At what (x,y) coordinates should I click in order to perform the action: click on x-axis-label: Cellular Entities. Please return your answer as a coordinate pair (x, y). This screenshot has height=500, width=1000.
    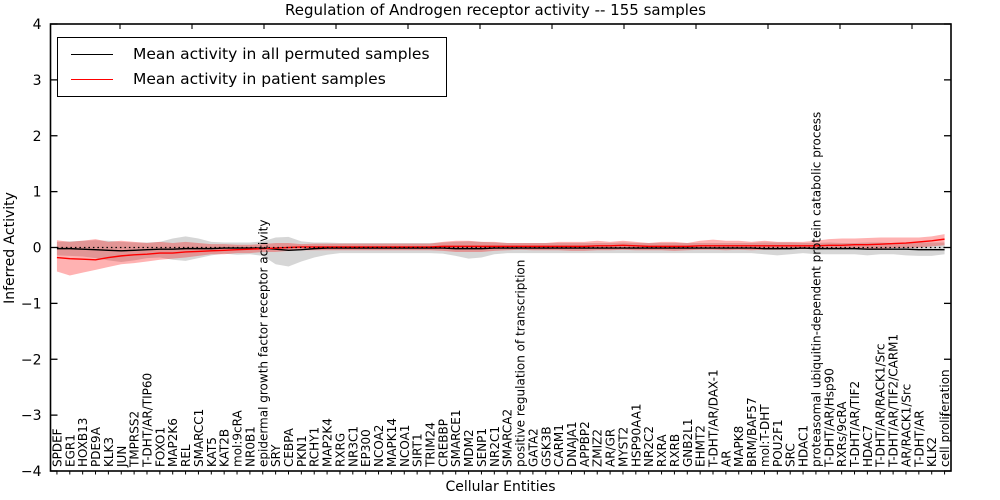
    Looking at the image, I should click on (500, 487).